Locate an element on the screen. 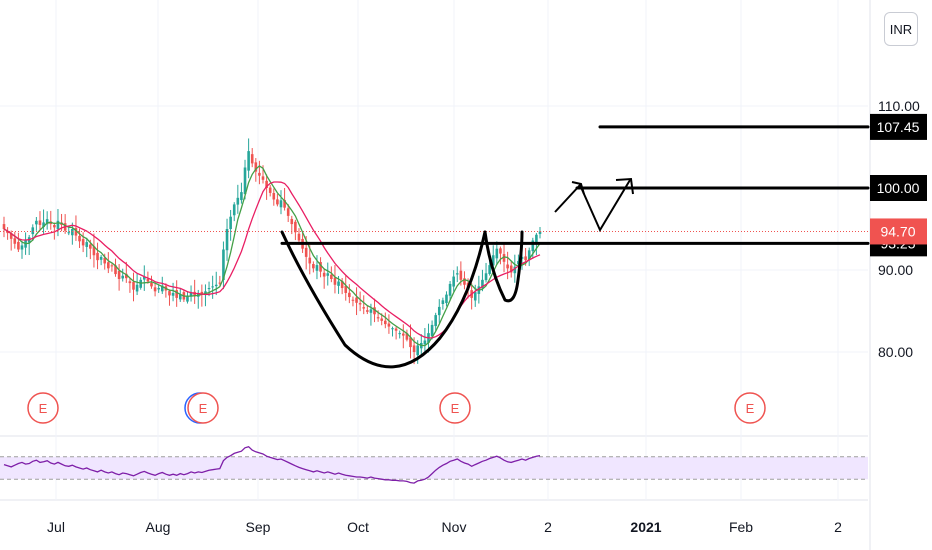  level-badge: 100.00 is located at coordinates (898, 188).